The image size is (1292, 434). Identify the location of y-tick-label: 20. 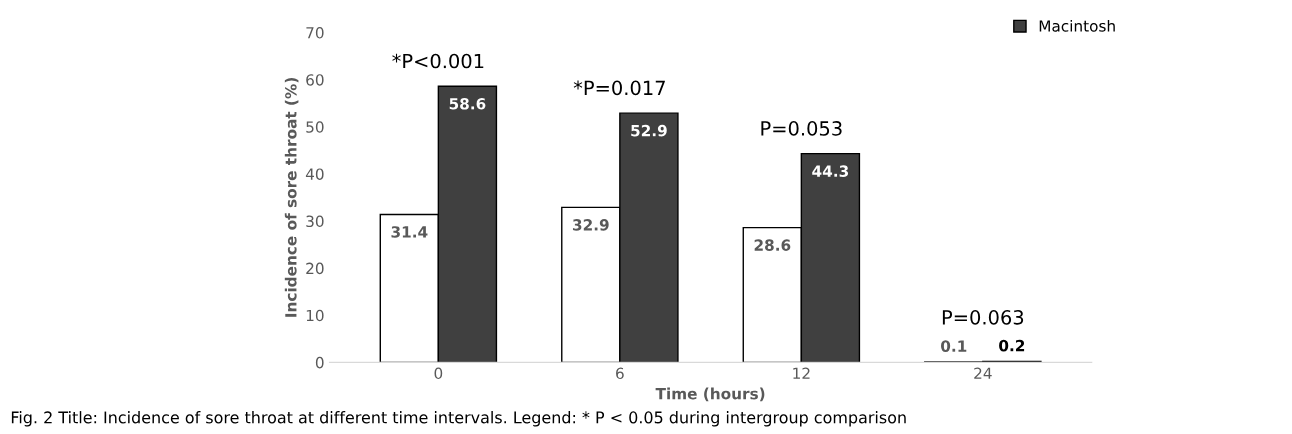
(315, 268).